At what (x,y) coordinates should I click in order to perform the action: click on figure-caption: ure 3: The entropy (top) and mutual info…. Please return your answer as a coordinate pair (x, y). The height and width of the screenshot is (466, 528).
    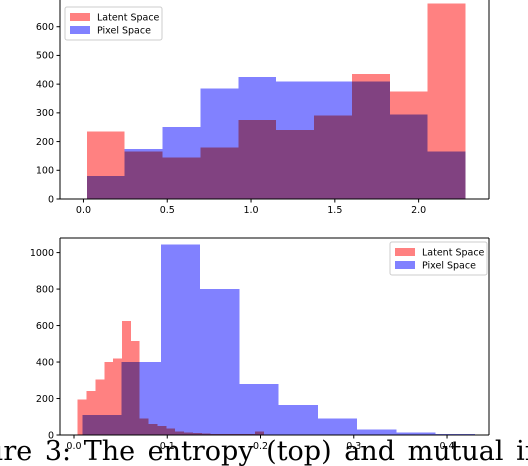
    Looking at the image, I should click on (264, 451).